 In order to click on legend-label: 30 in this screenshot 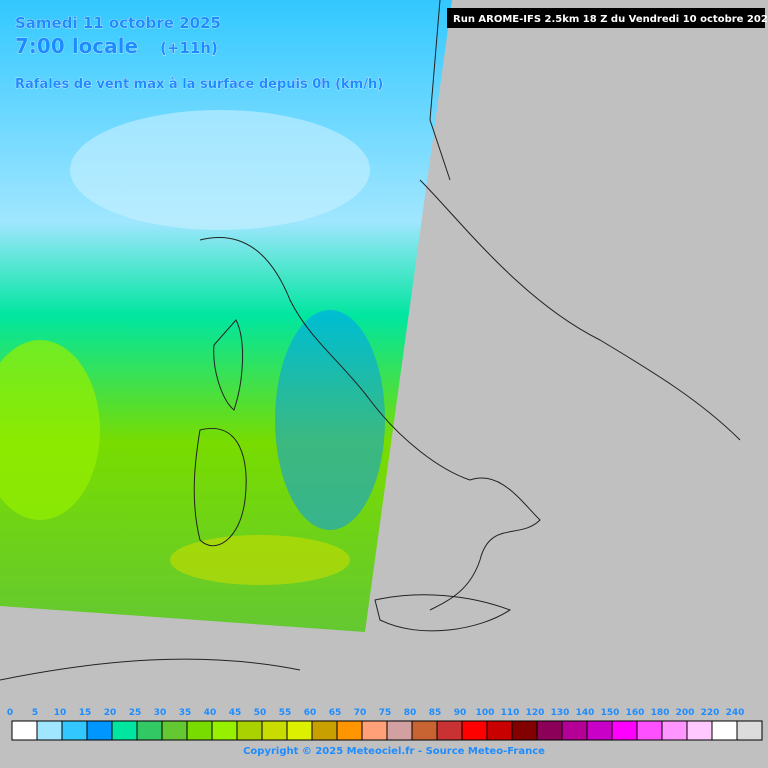, I will do `click(160, 713)`.